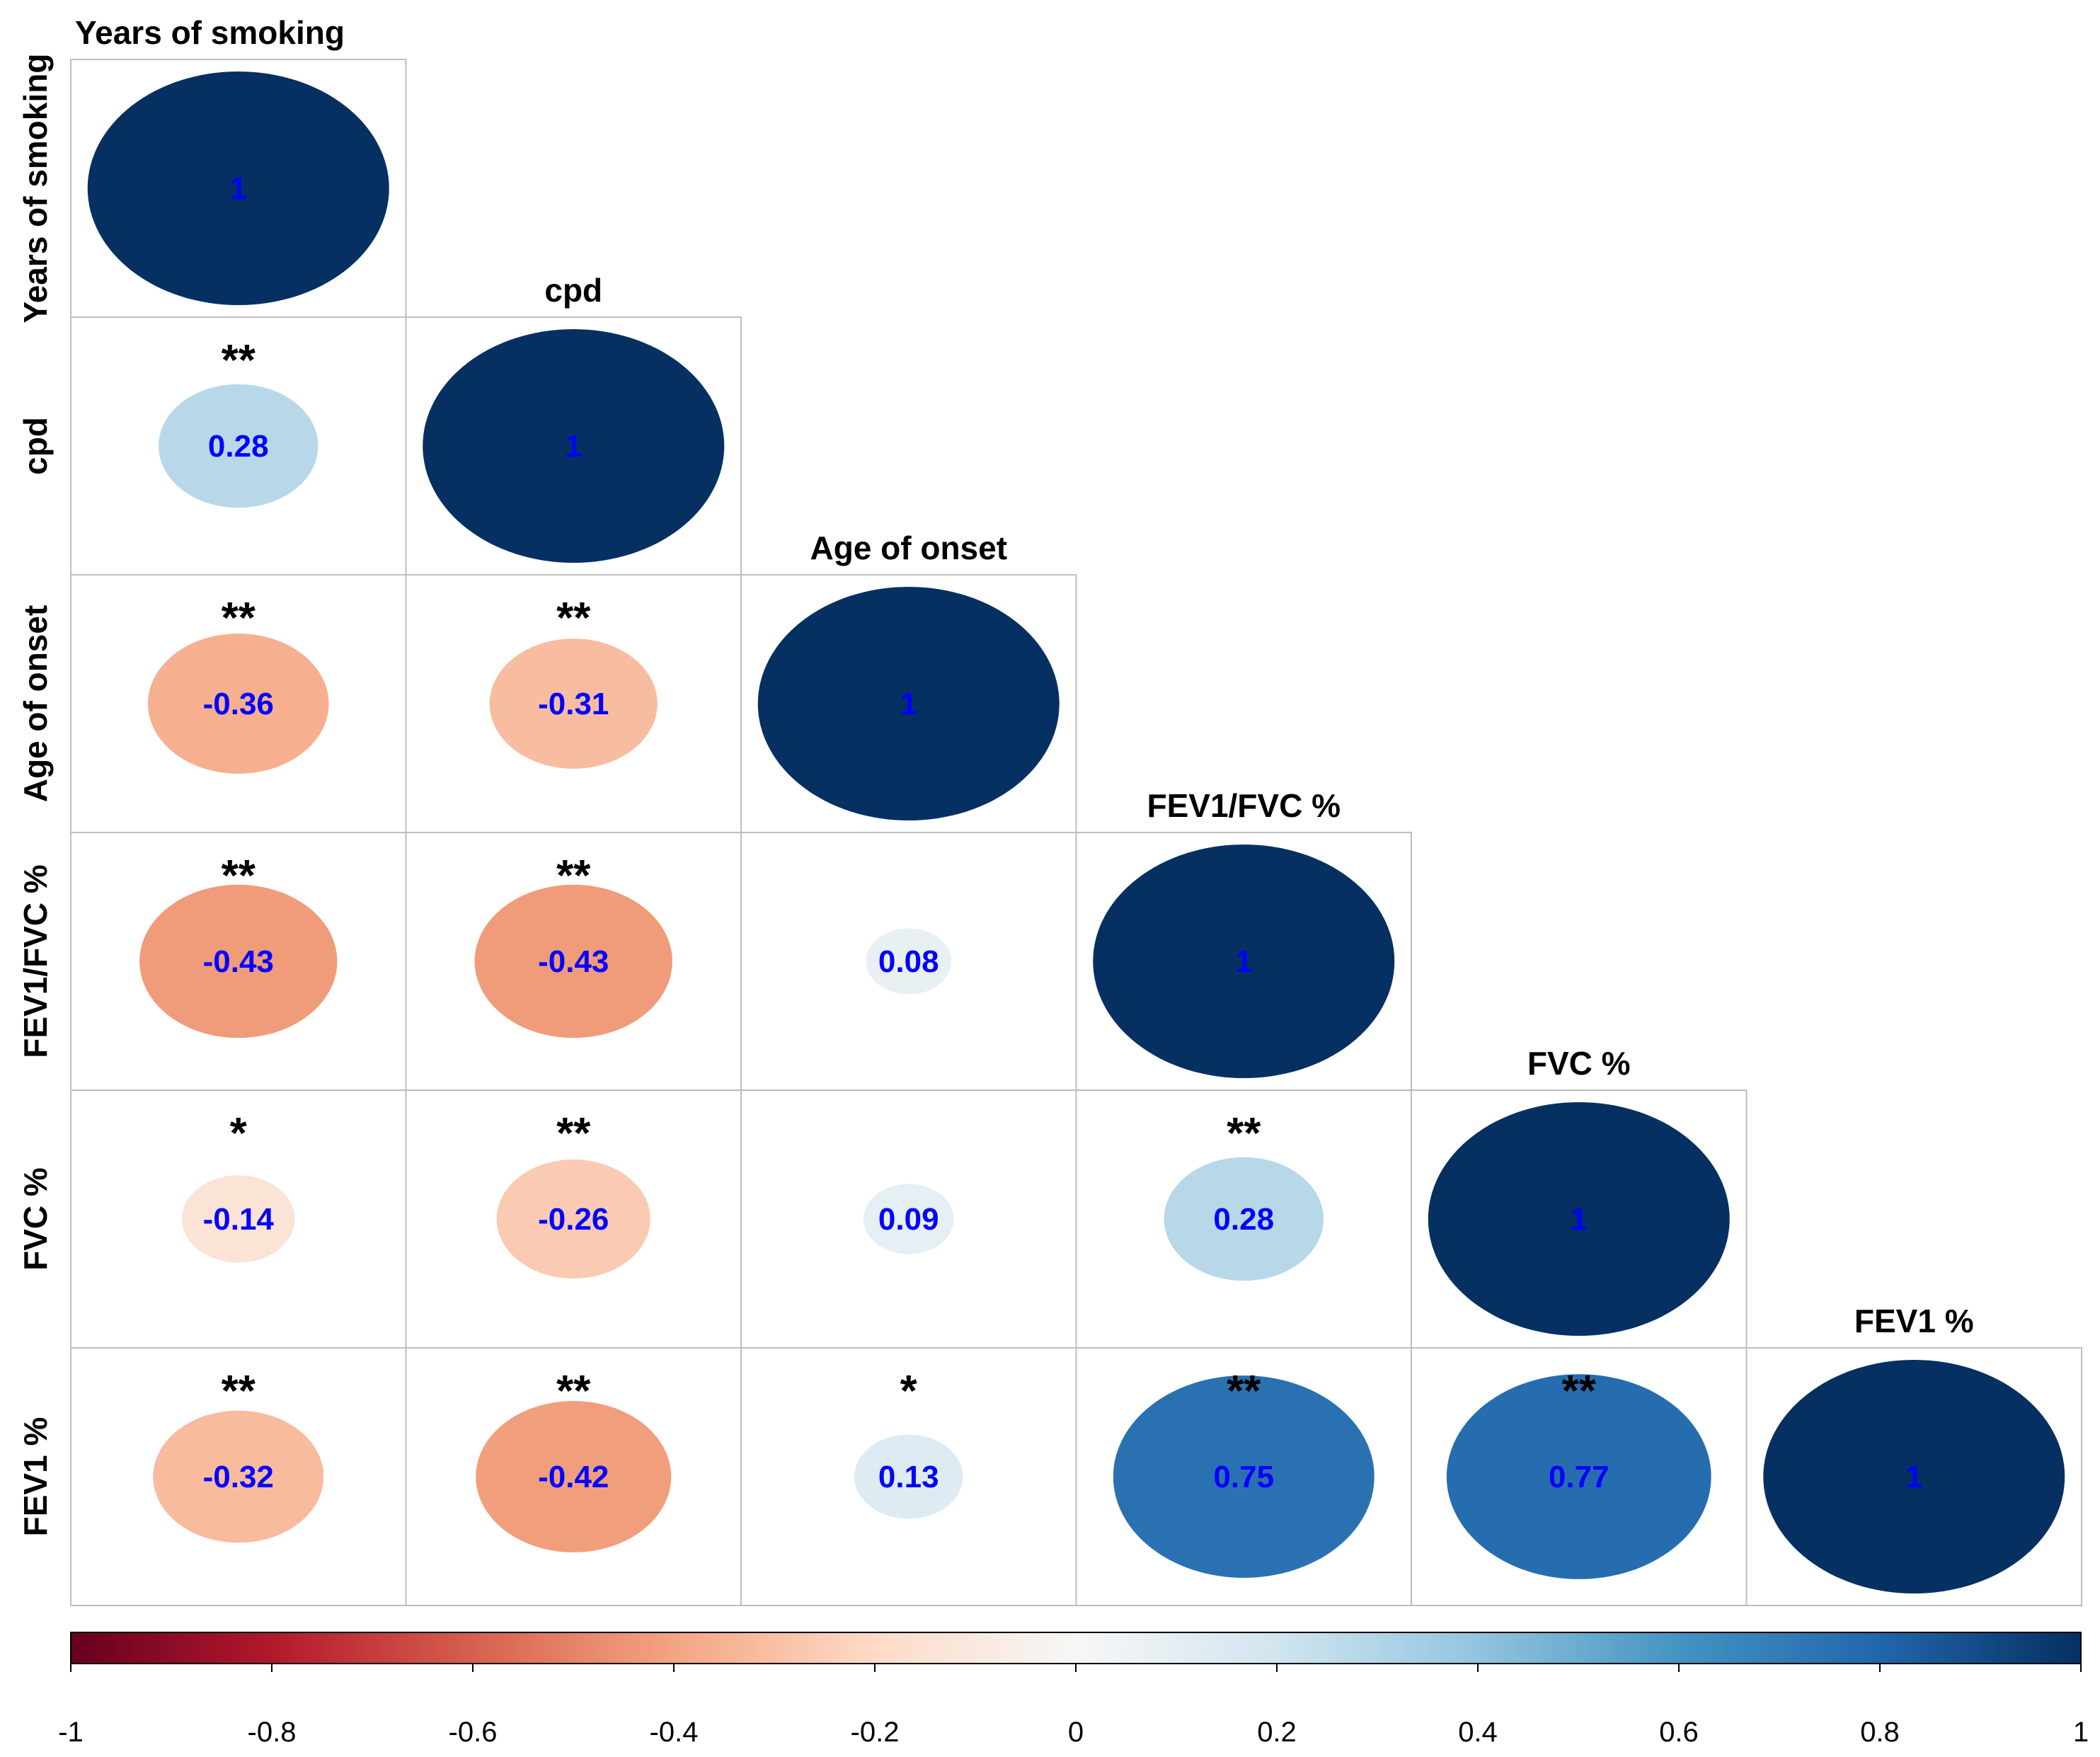 The height and width of the screenshot is (1757, 2100). I want to click on correlation-value-label: -0.26, so click(573, 1220).